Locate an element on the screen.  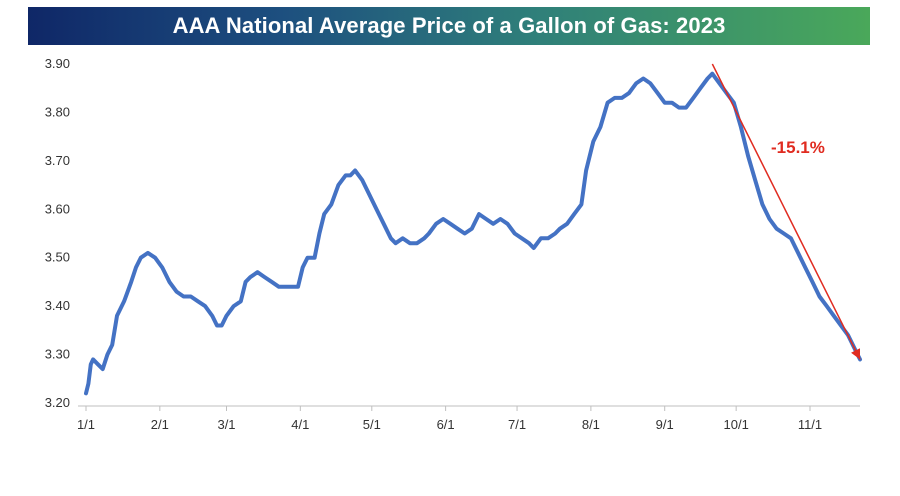
x-tick-label: 1/1 is located at coordinates (86, 424).